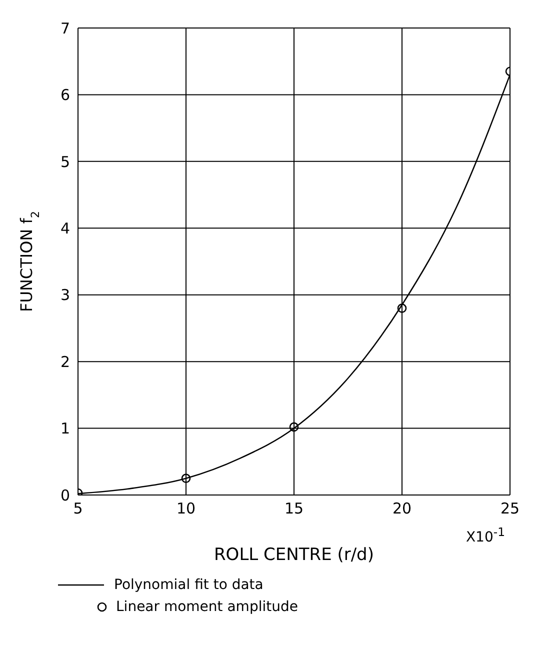 This screenshot has height=671, width=543. I want to click on y-tick-label: 6, so click(65, 95).